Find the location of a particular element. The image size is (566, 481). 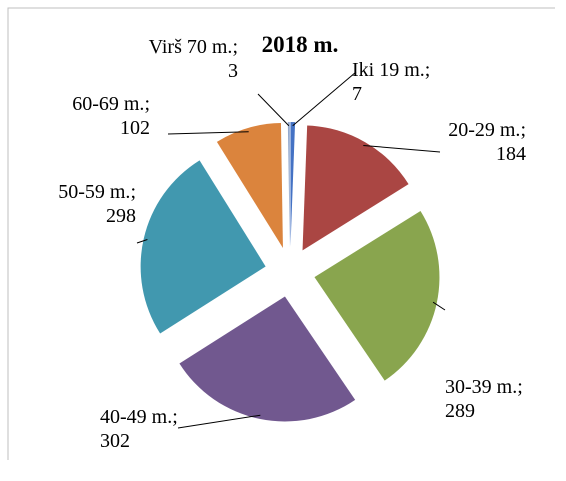

label-category: 20-29 m. is located at coordinates (484, 130).